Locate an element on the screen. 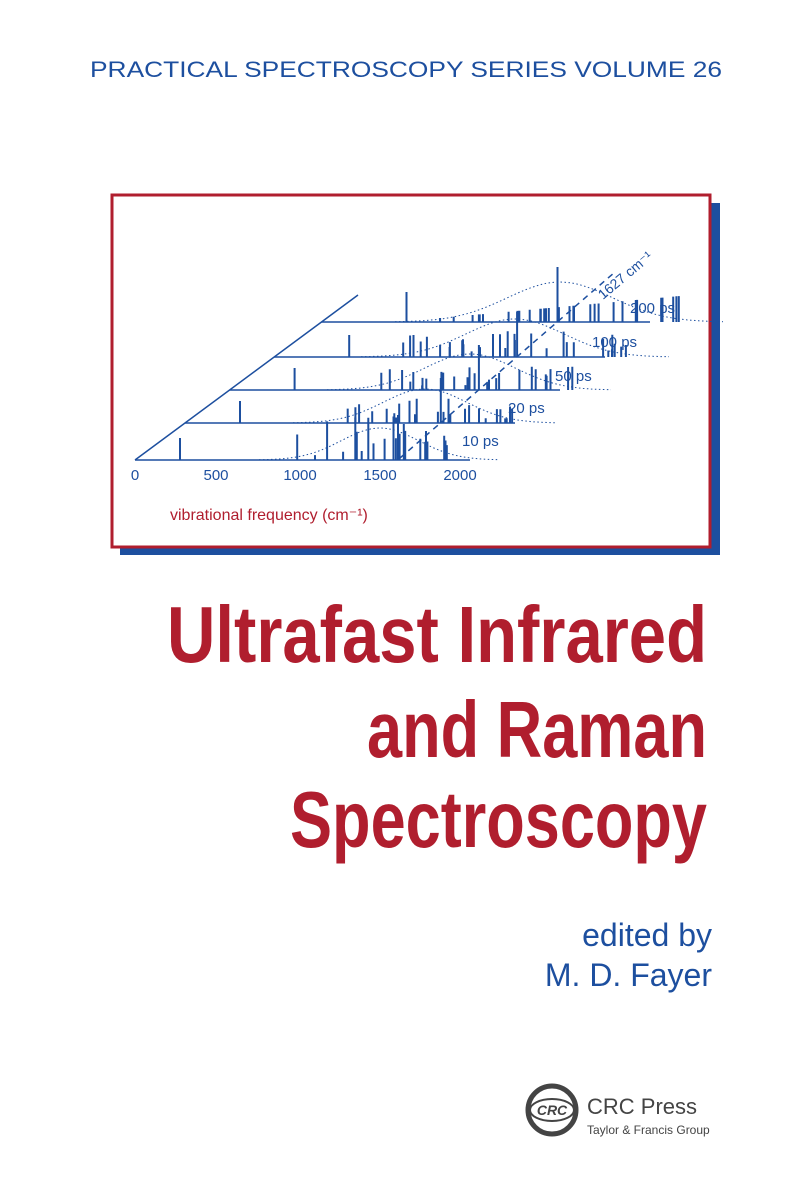 This screenshot has height=1200, width=808. title-line: and Raman is located at coordinates (537, 729).